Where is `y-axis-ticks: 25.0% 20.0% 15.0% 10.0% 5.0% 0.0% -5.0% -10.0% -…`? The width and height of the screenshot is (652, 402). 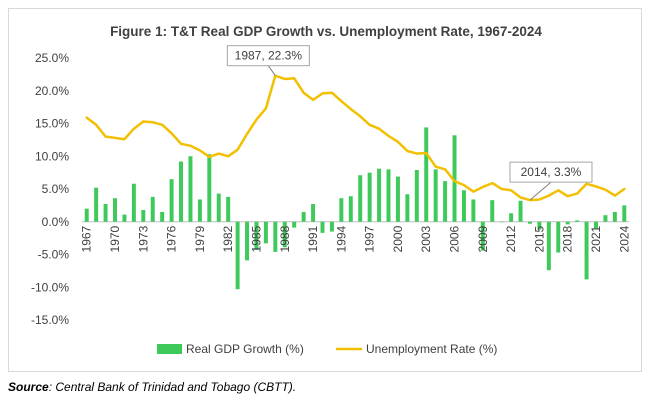
y-axis-ticks: 25.0% 20.0% 15.0% 10.0% 5.0% 0.0% -5.0% -10.0% -… is located at coordinates (50, 189).